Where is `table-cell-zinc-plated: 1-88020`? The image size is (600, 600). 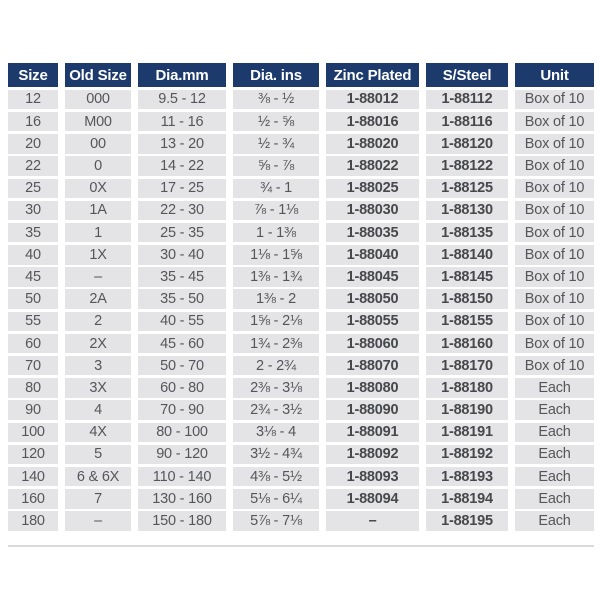 table-cell-zinc-plated: 1-88020 is located at coordinates (372, 144).